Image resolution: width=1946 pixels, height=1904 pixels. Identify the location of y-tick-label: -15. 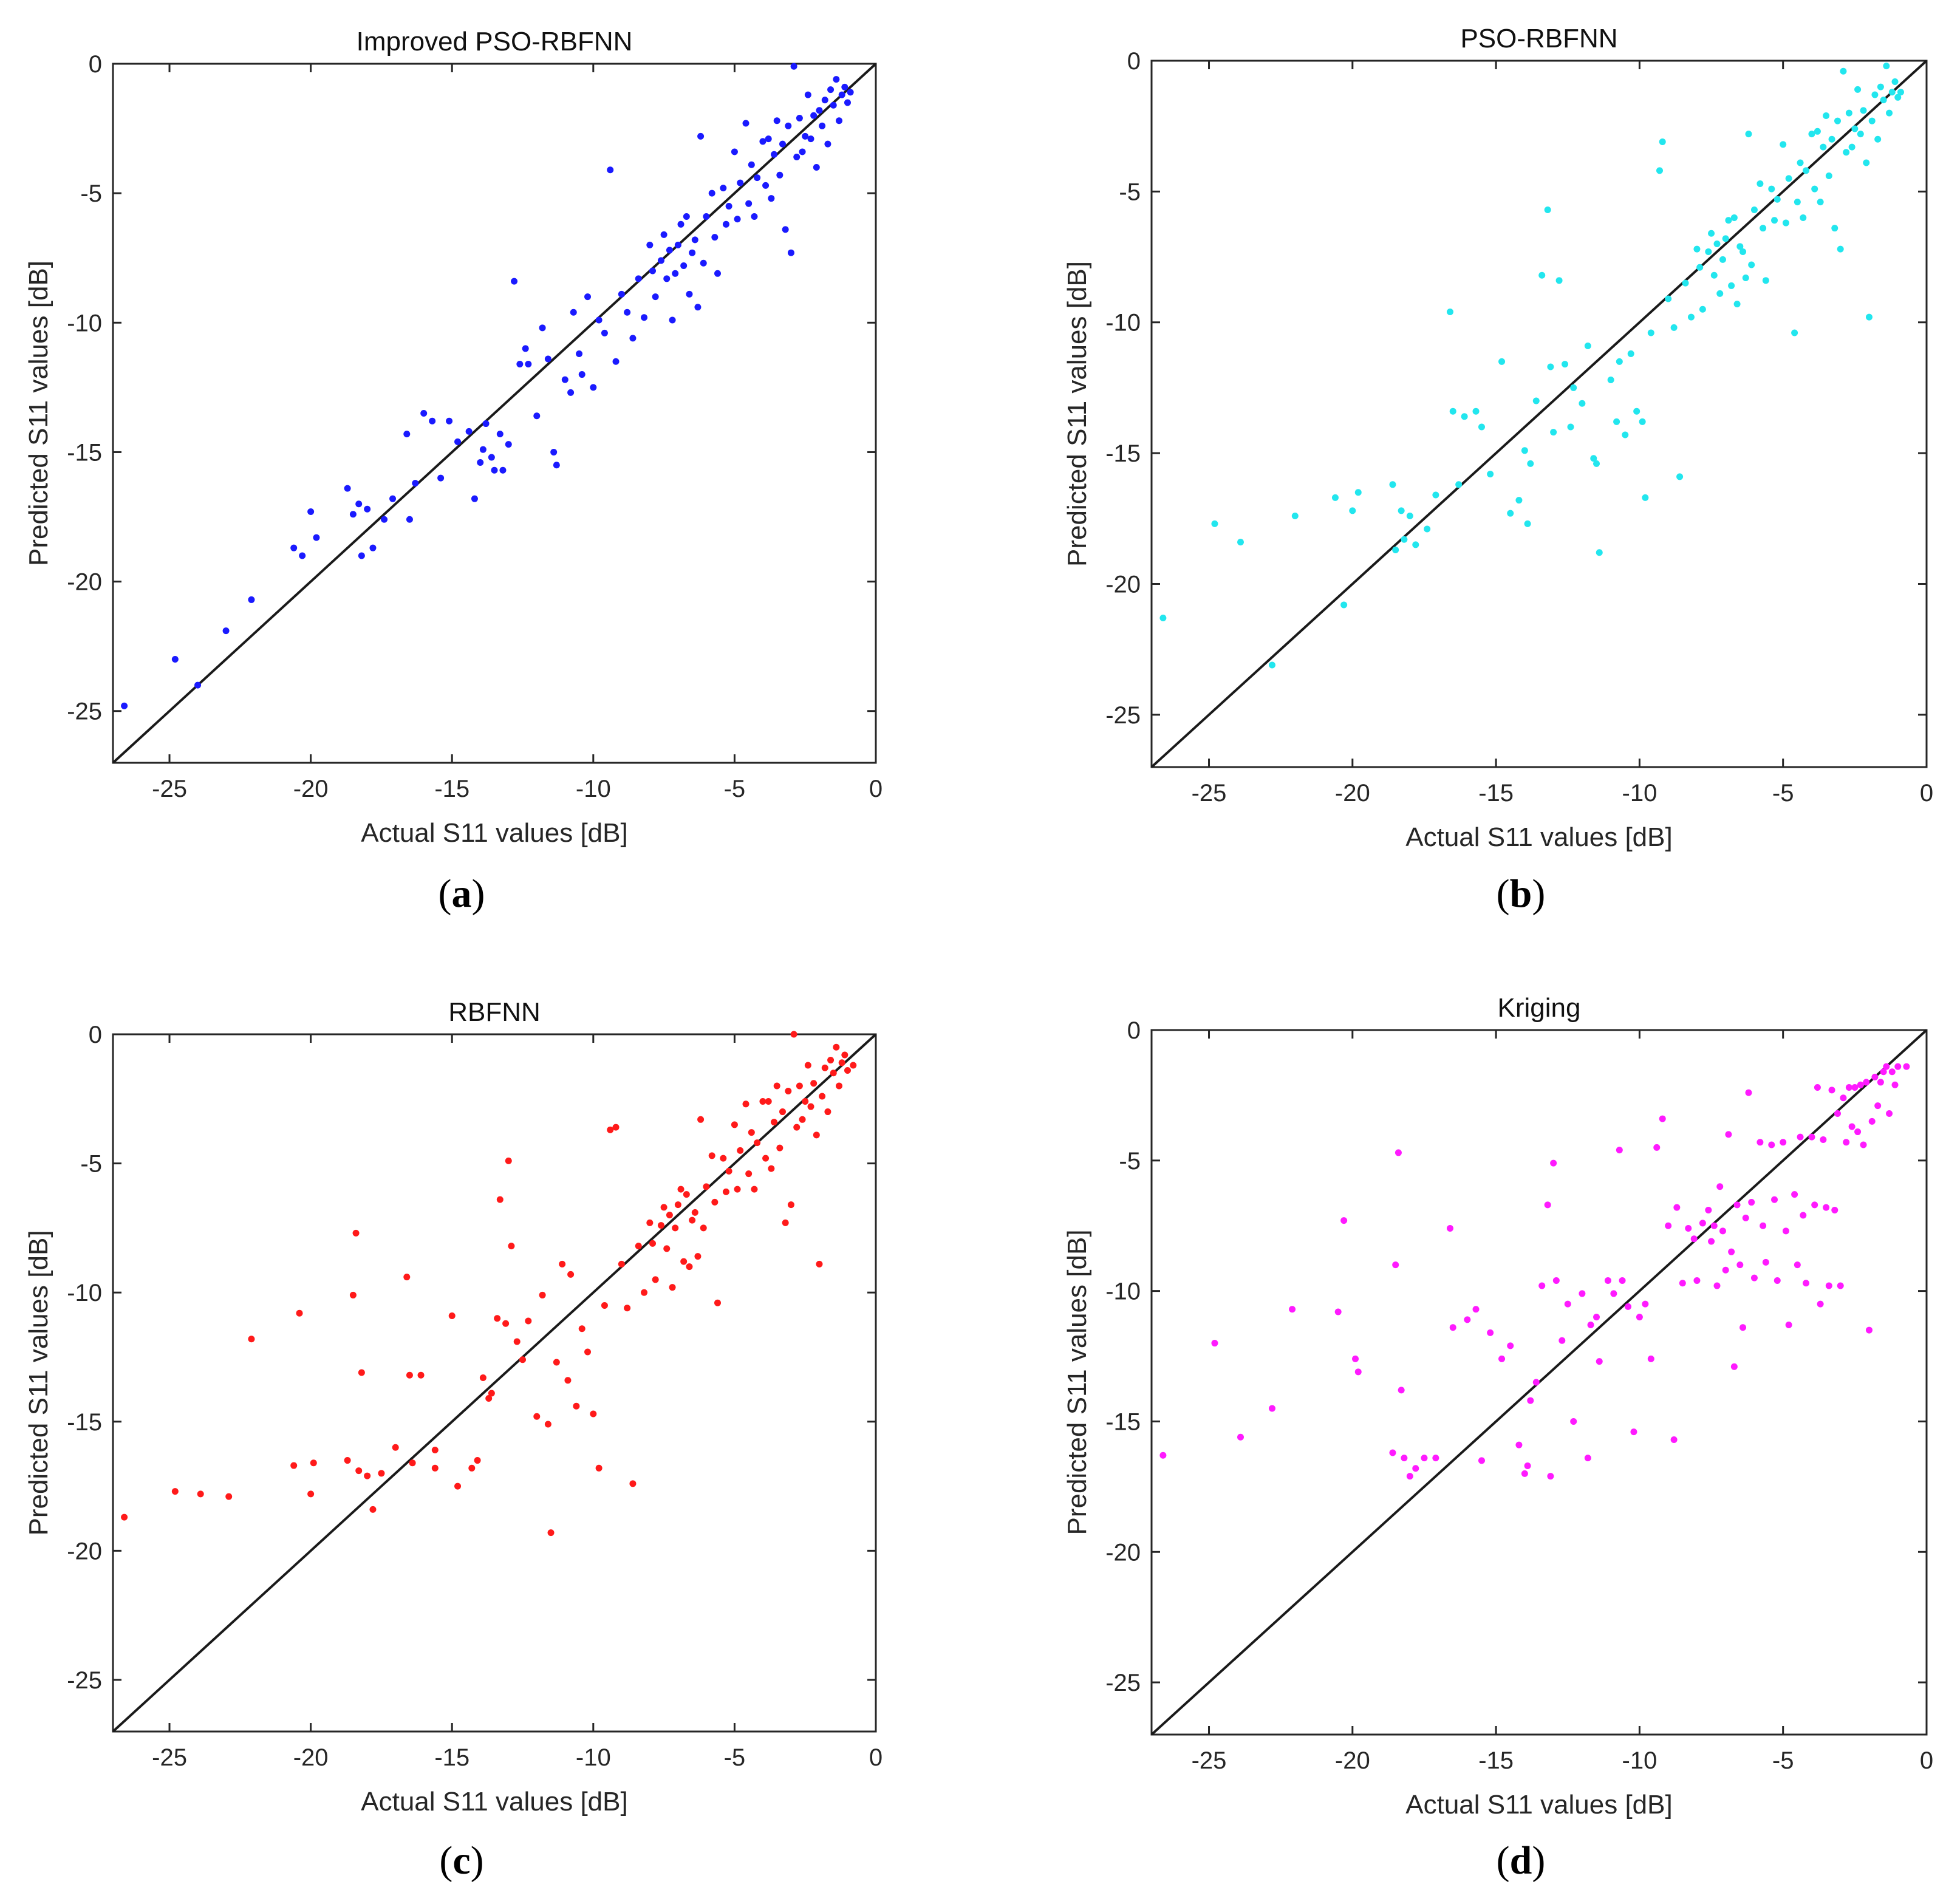
(84, 452).